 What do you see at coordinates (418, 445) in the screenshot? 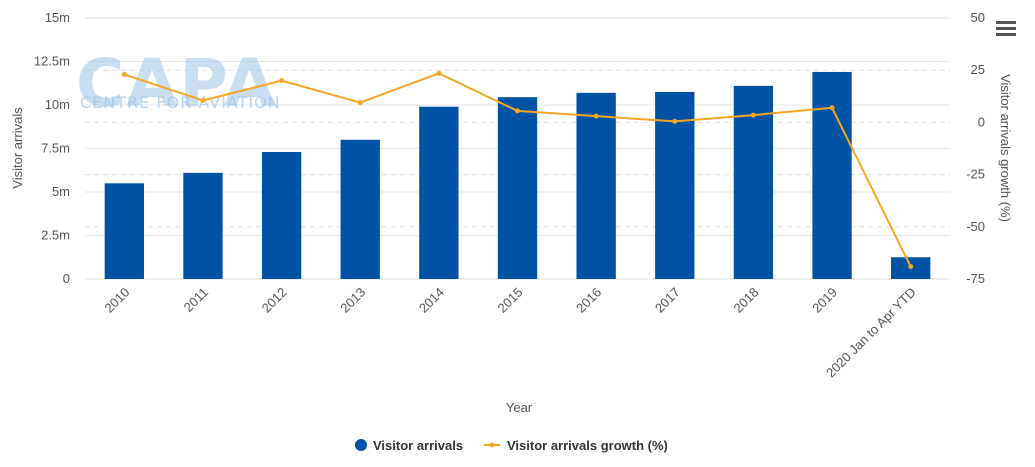
I see `legend-label-visitor-arrivals: Visitor arrivals` at bounding box center [418, 445].